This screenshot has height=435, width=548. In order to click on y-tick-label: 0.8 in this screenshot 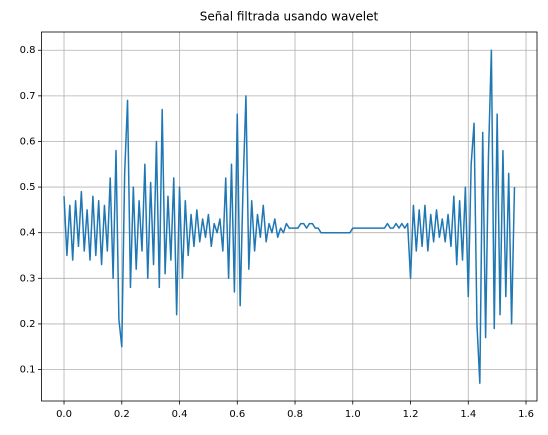, I will do `click(28, 50)`.